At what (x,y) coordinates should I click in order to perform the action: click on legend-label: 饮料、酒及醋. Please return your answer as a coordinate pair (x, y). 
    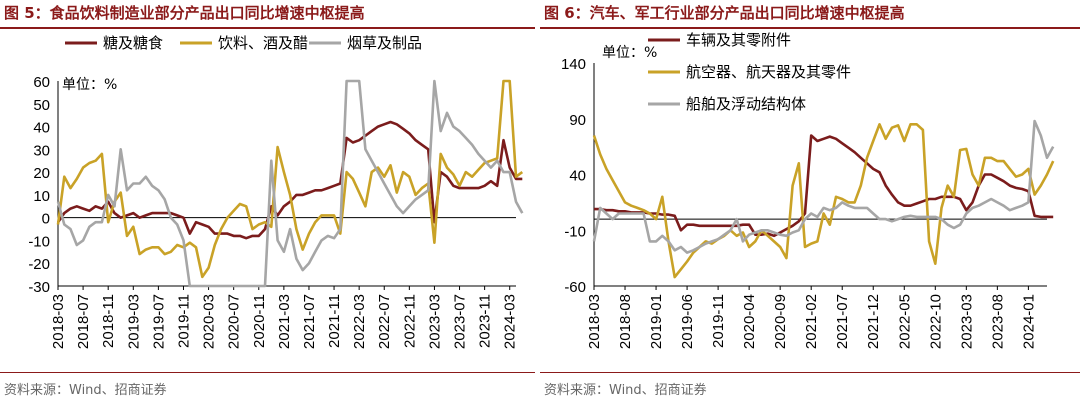
    Looking at the image, I should click on (263, 43).